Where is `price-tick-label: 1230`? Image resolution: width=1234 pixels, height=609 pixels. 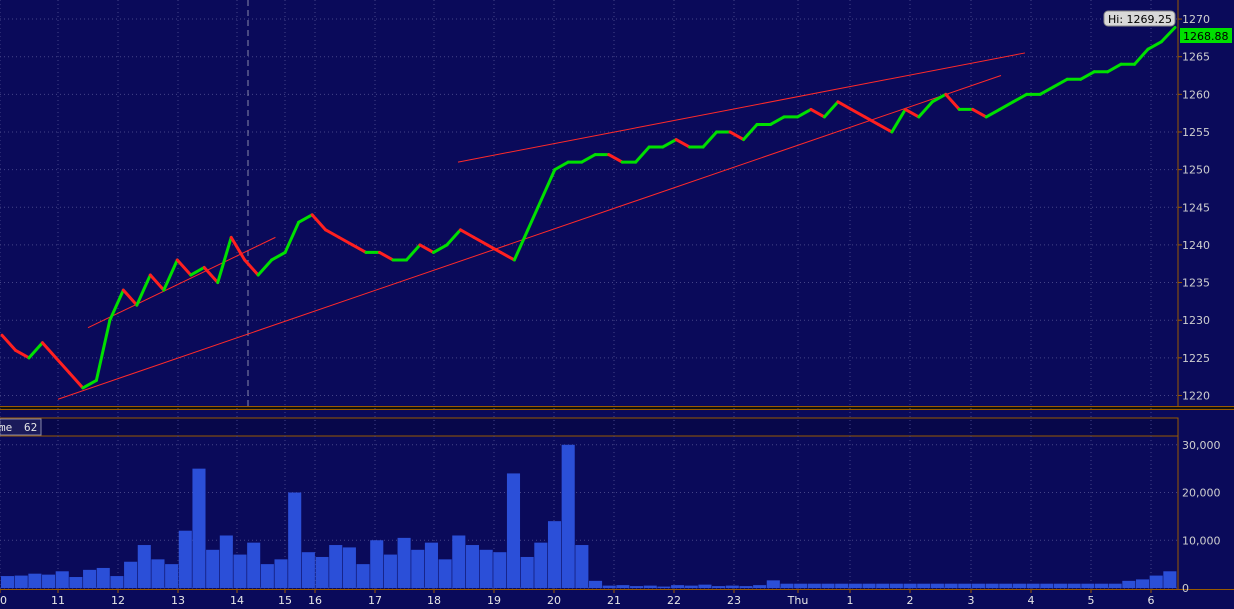
price-tick-label: 1230 is located at coordinates (1196, 320).